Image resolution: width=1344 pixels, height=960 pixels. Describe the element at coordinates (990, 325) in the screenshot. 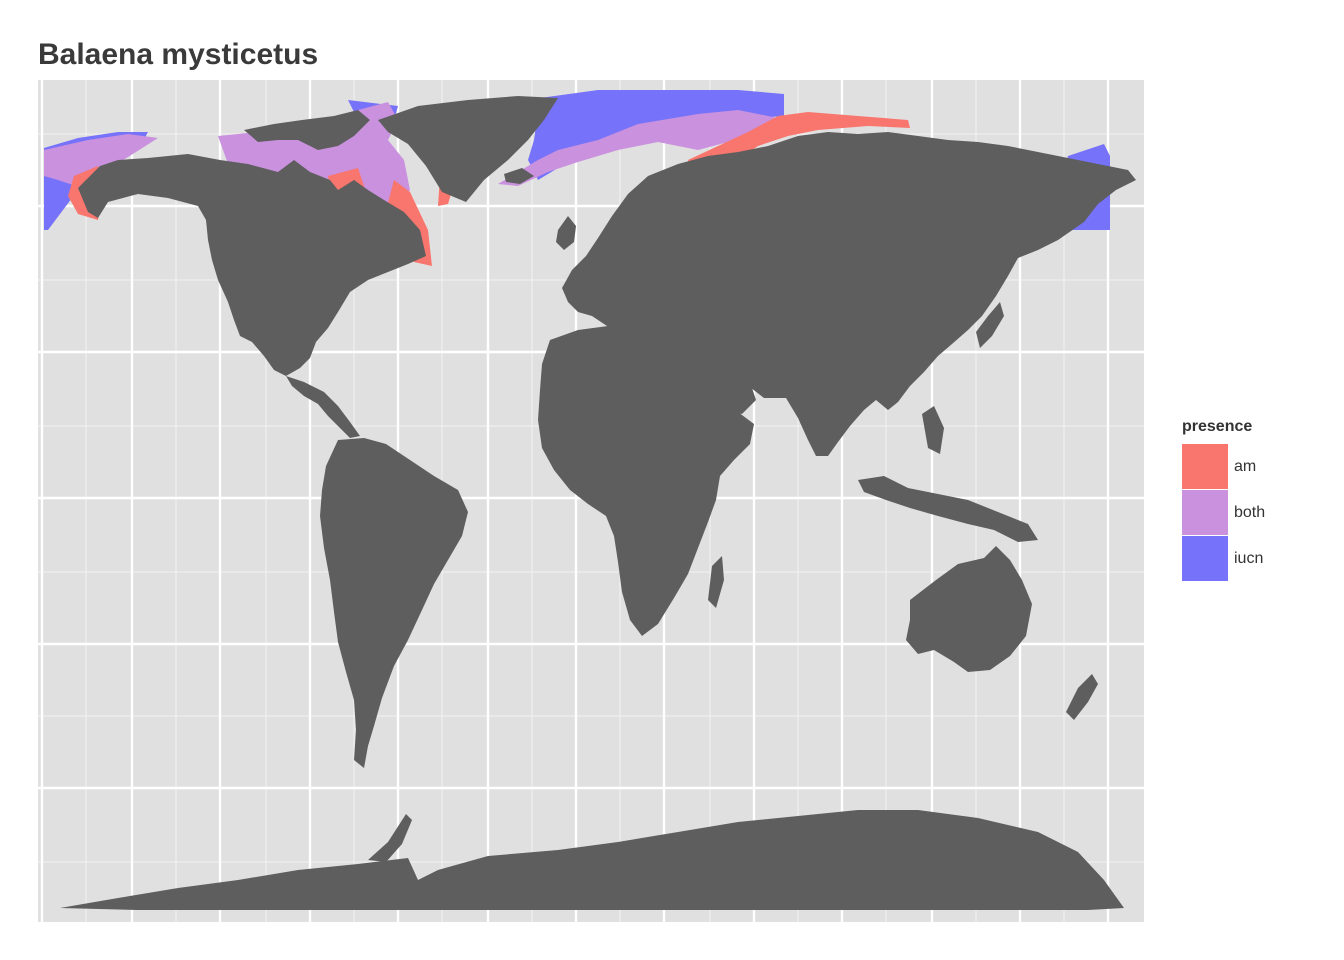

I see `japan` at that location.